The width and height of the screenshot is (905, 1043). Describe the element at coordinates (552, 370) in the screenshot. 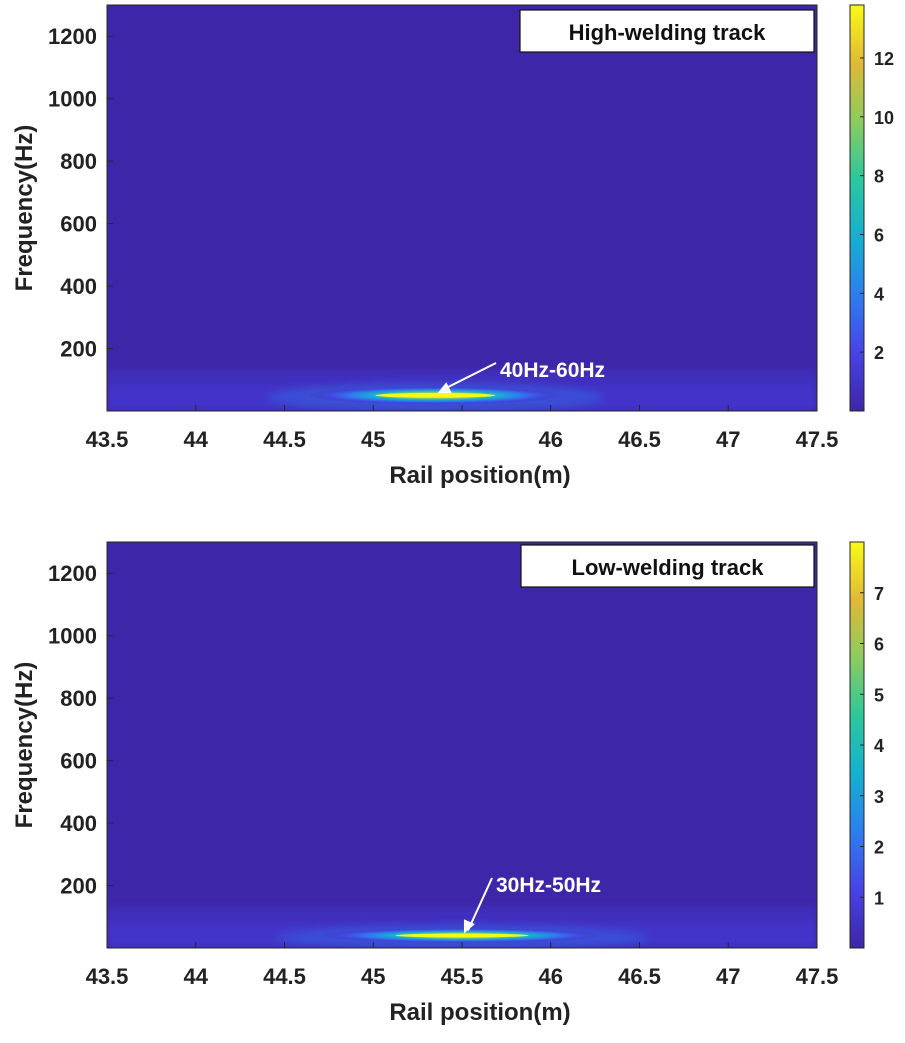

I see `peak-annotation-text: 40Hz-60Hz` at that location.